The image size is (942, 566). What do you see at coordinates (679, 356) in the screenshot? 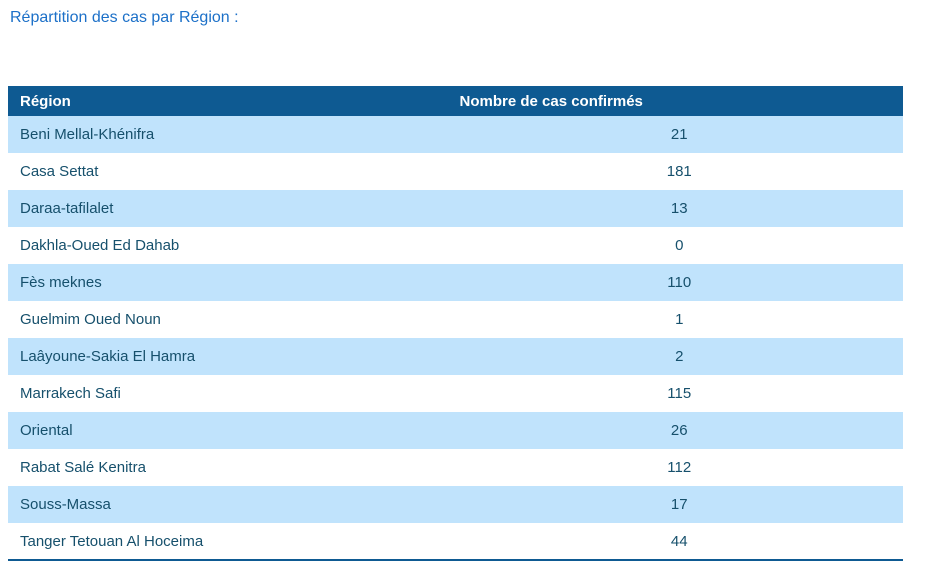
I see `cases-cell: 2` at bounding box center [679, 356].